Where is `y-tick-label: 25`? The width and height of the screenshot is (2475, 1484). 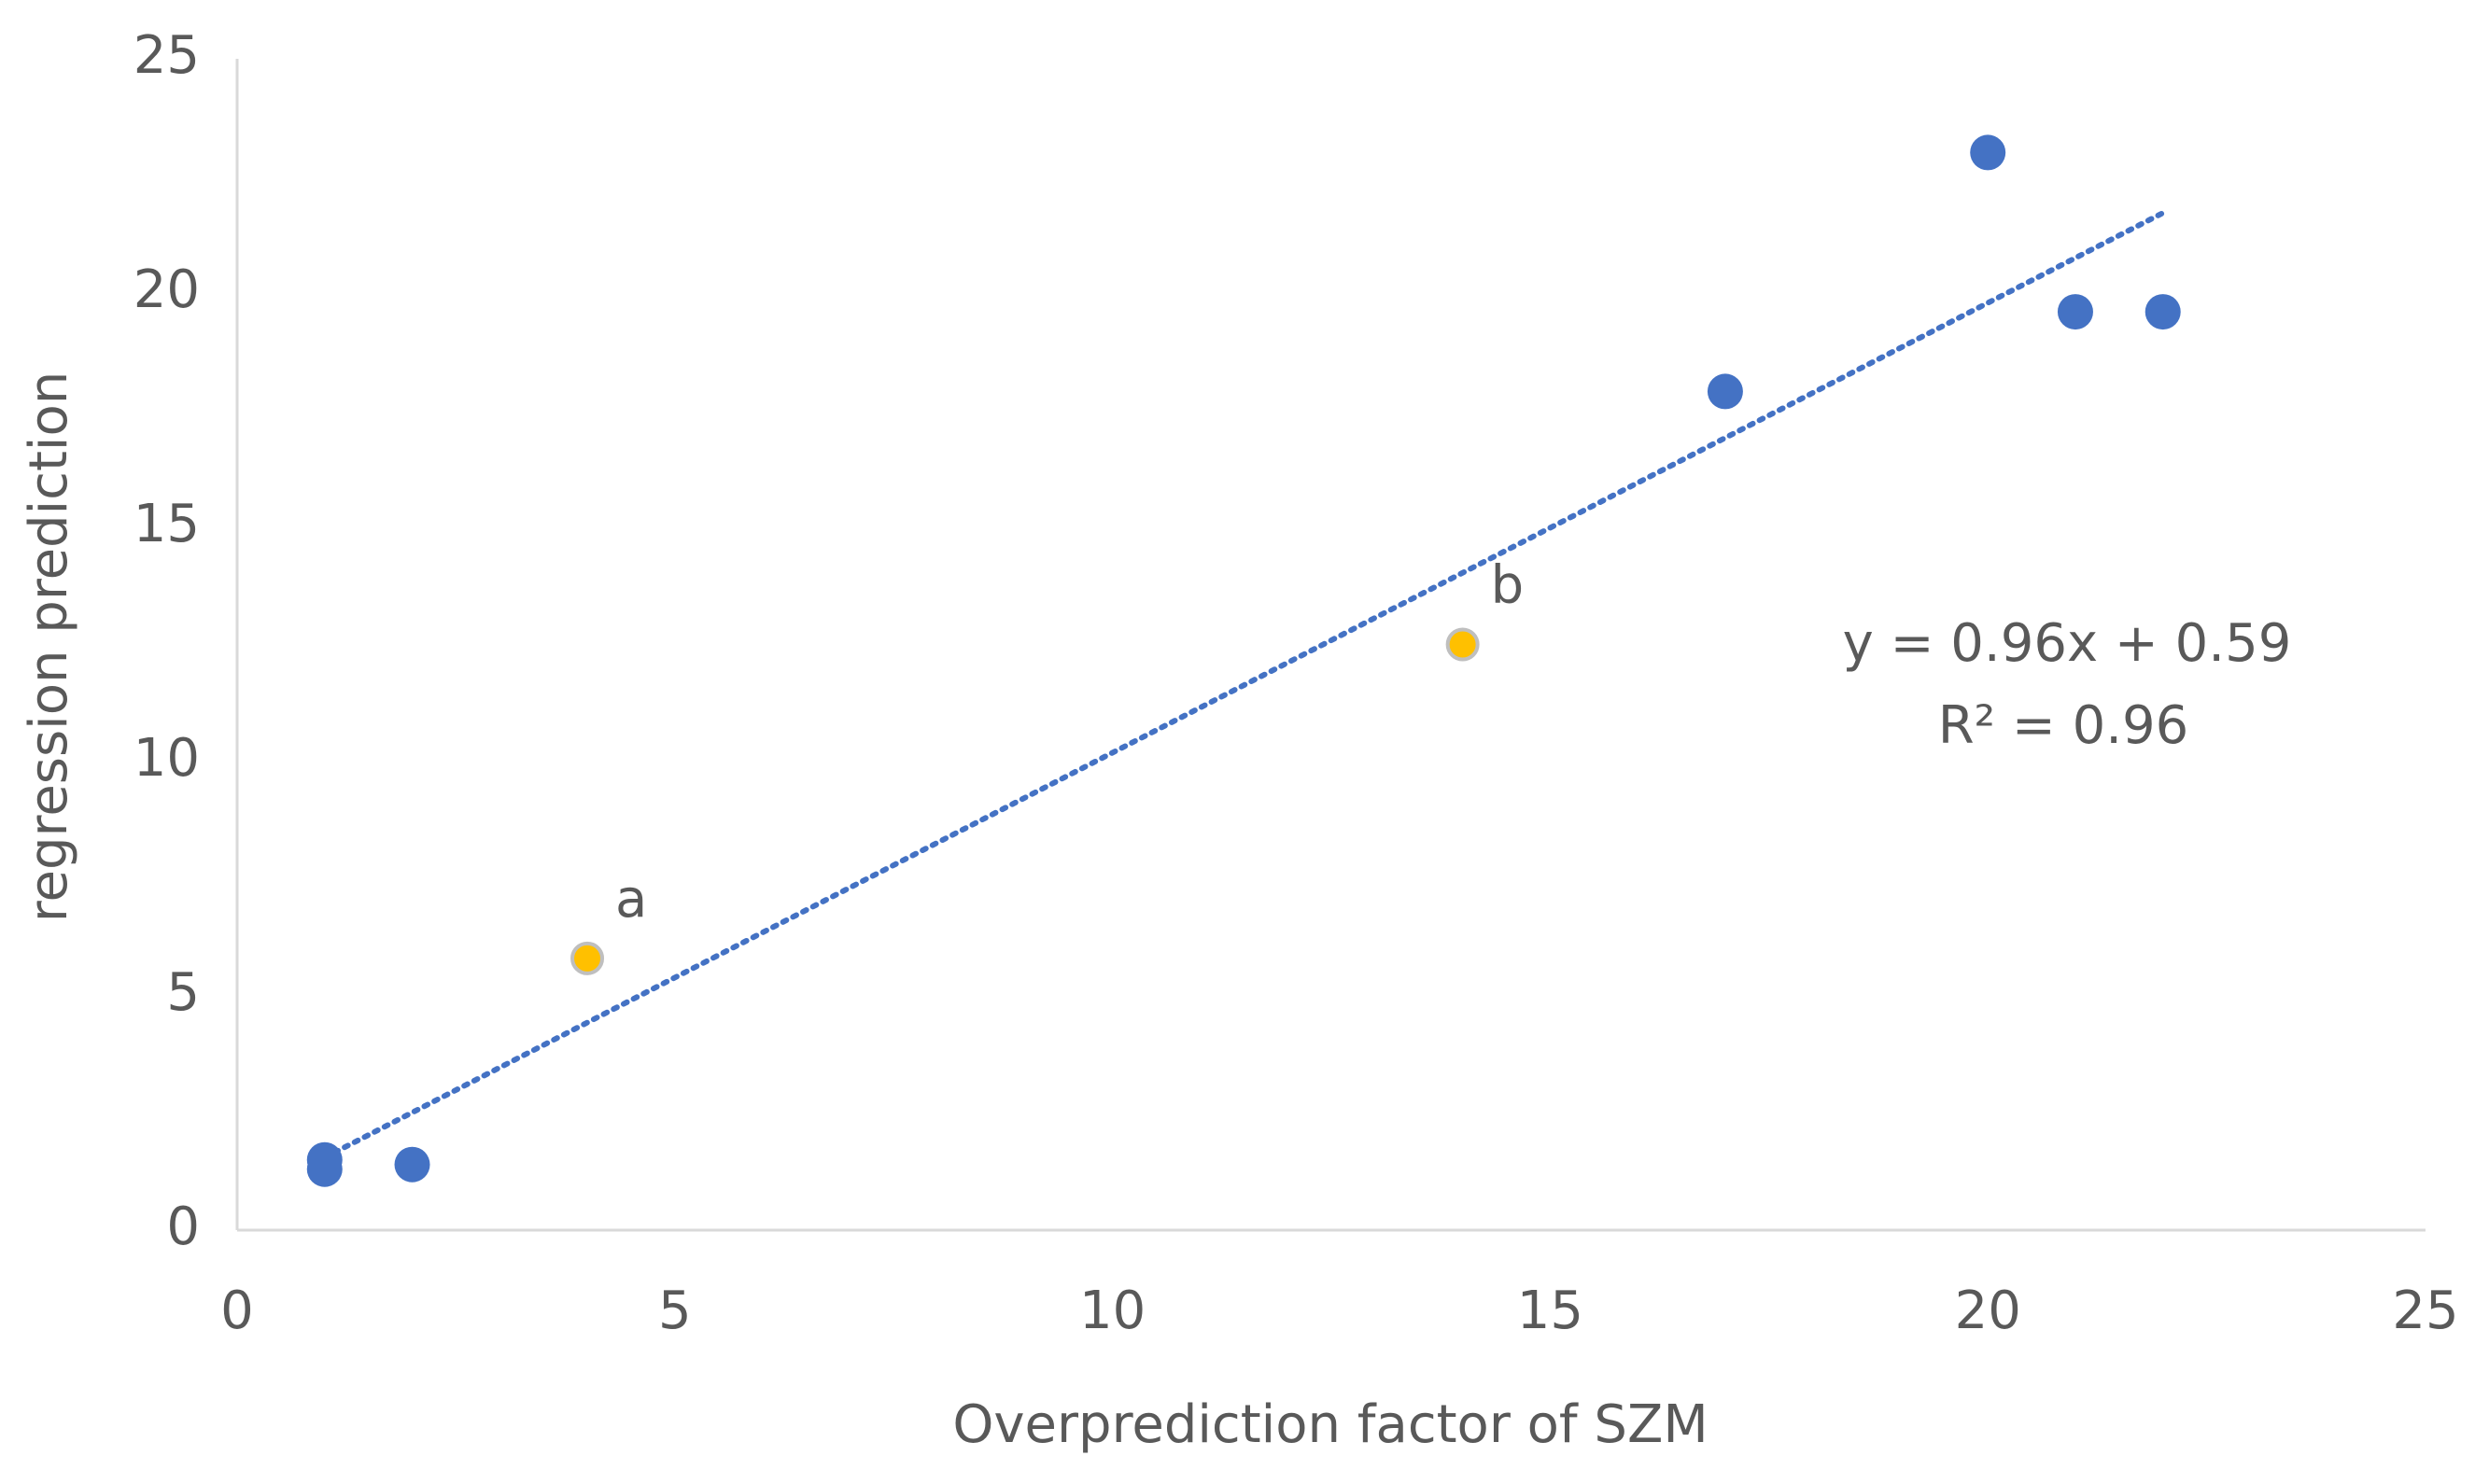 y-tick-label: 25 is located at coordinates (167, 55).